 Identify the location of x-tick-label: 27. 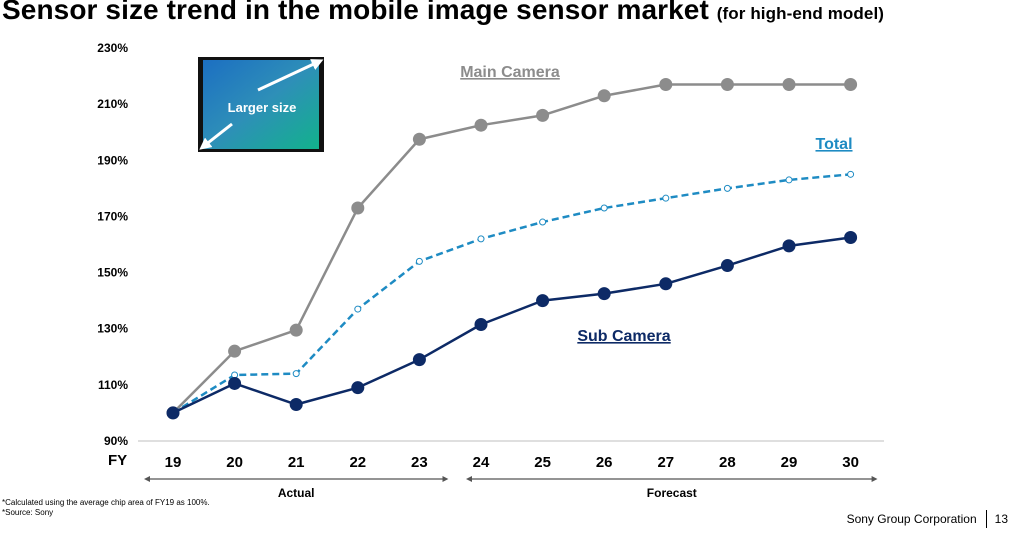
(665, 462).